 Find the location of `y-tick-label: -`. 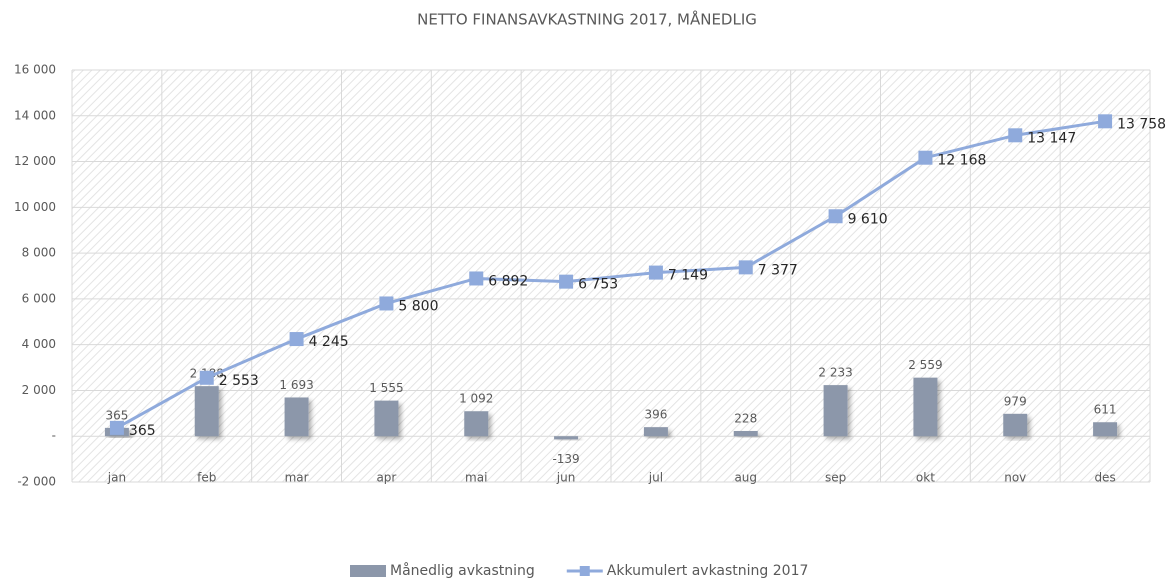

y-tick-label: - is located at coordinates (54, 436).